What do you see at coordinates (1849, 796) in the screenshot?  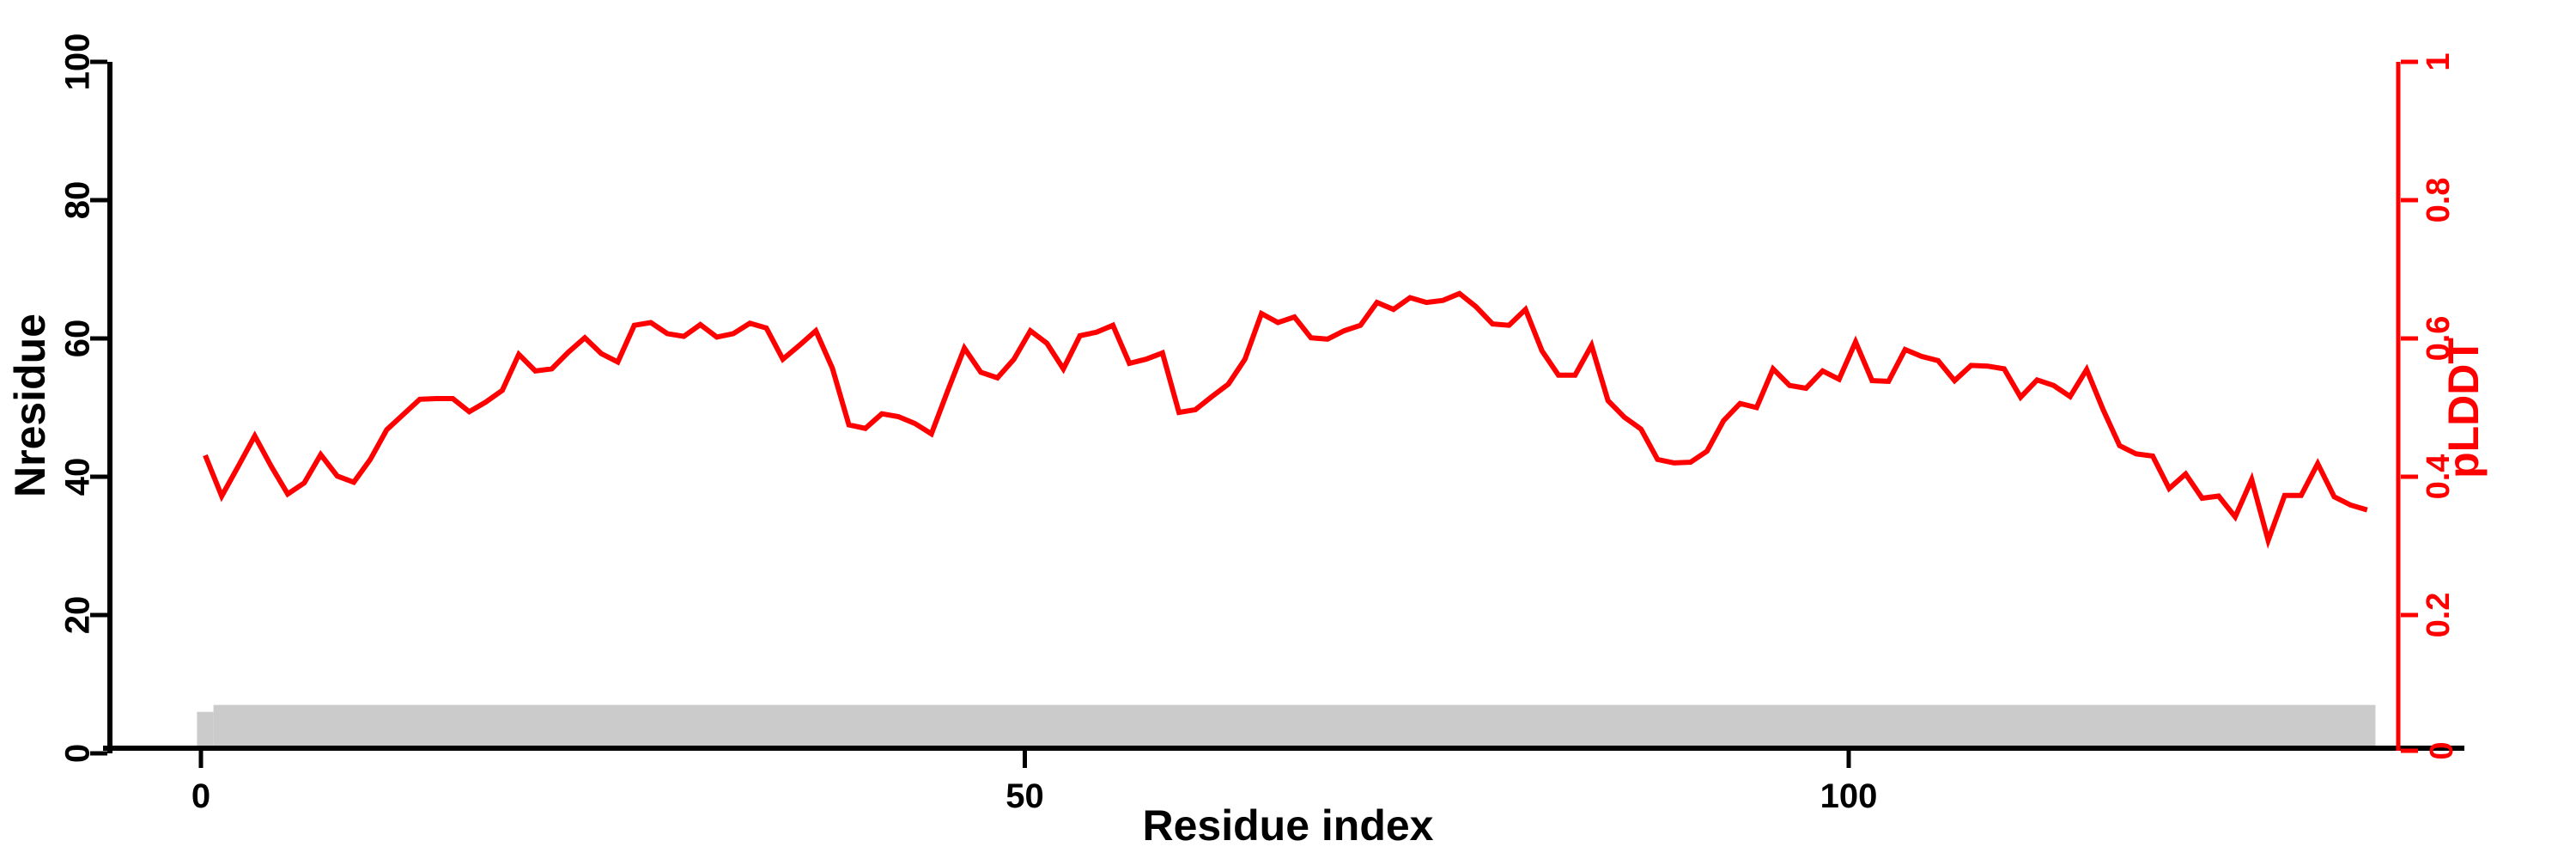 I see `x-tick-label: 100` at bounding box center [1849, 796].